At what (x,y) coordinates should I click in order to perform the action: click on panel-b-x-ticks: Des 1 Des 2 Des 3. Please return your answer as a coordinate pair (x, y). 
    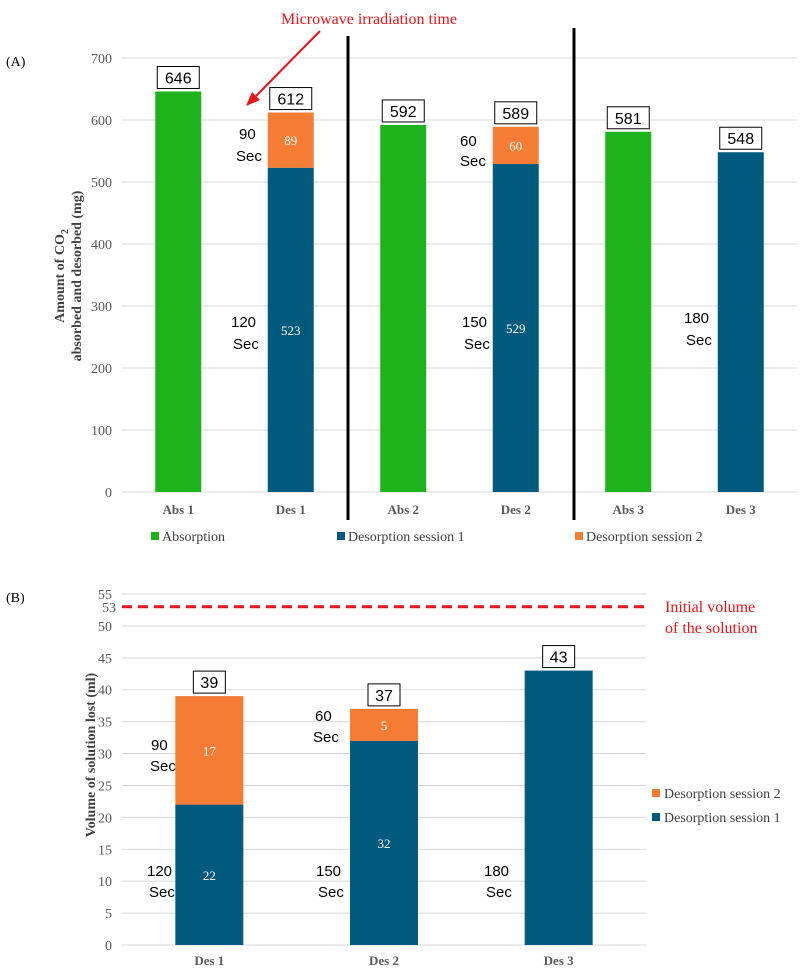
    Looking at the image, I should click on (384, 960).